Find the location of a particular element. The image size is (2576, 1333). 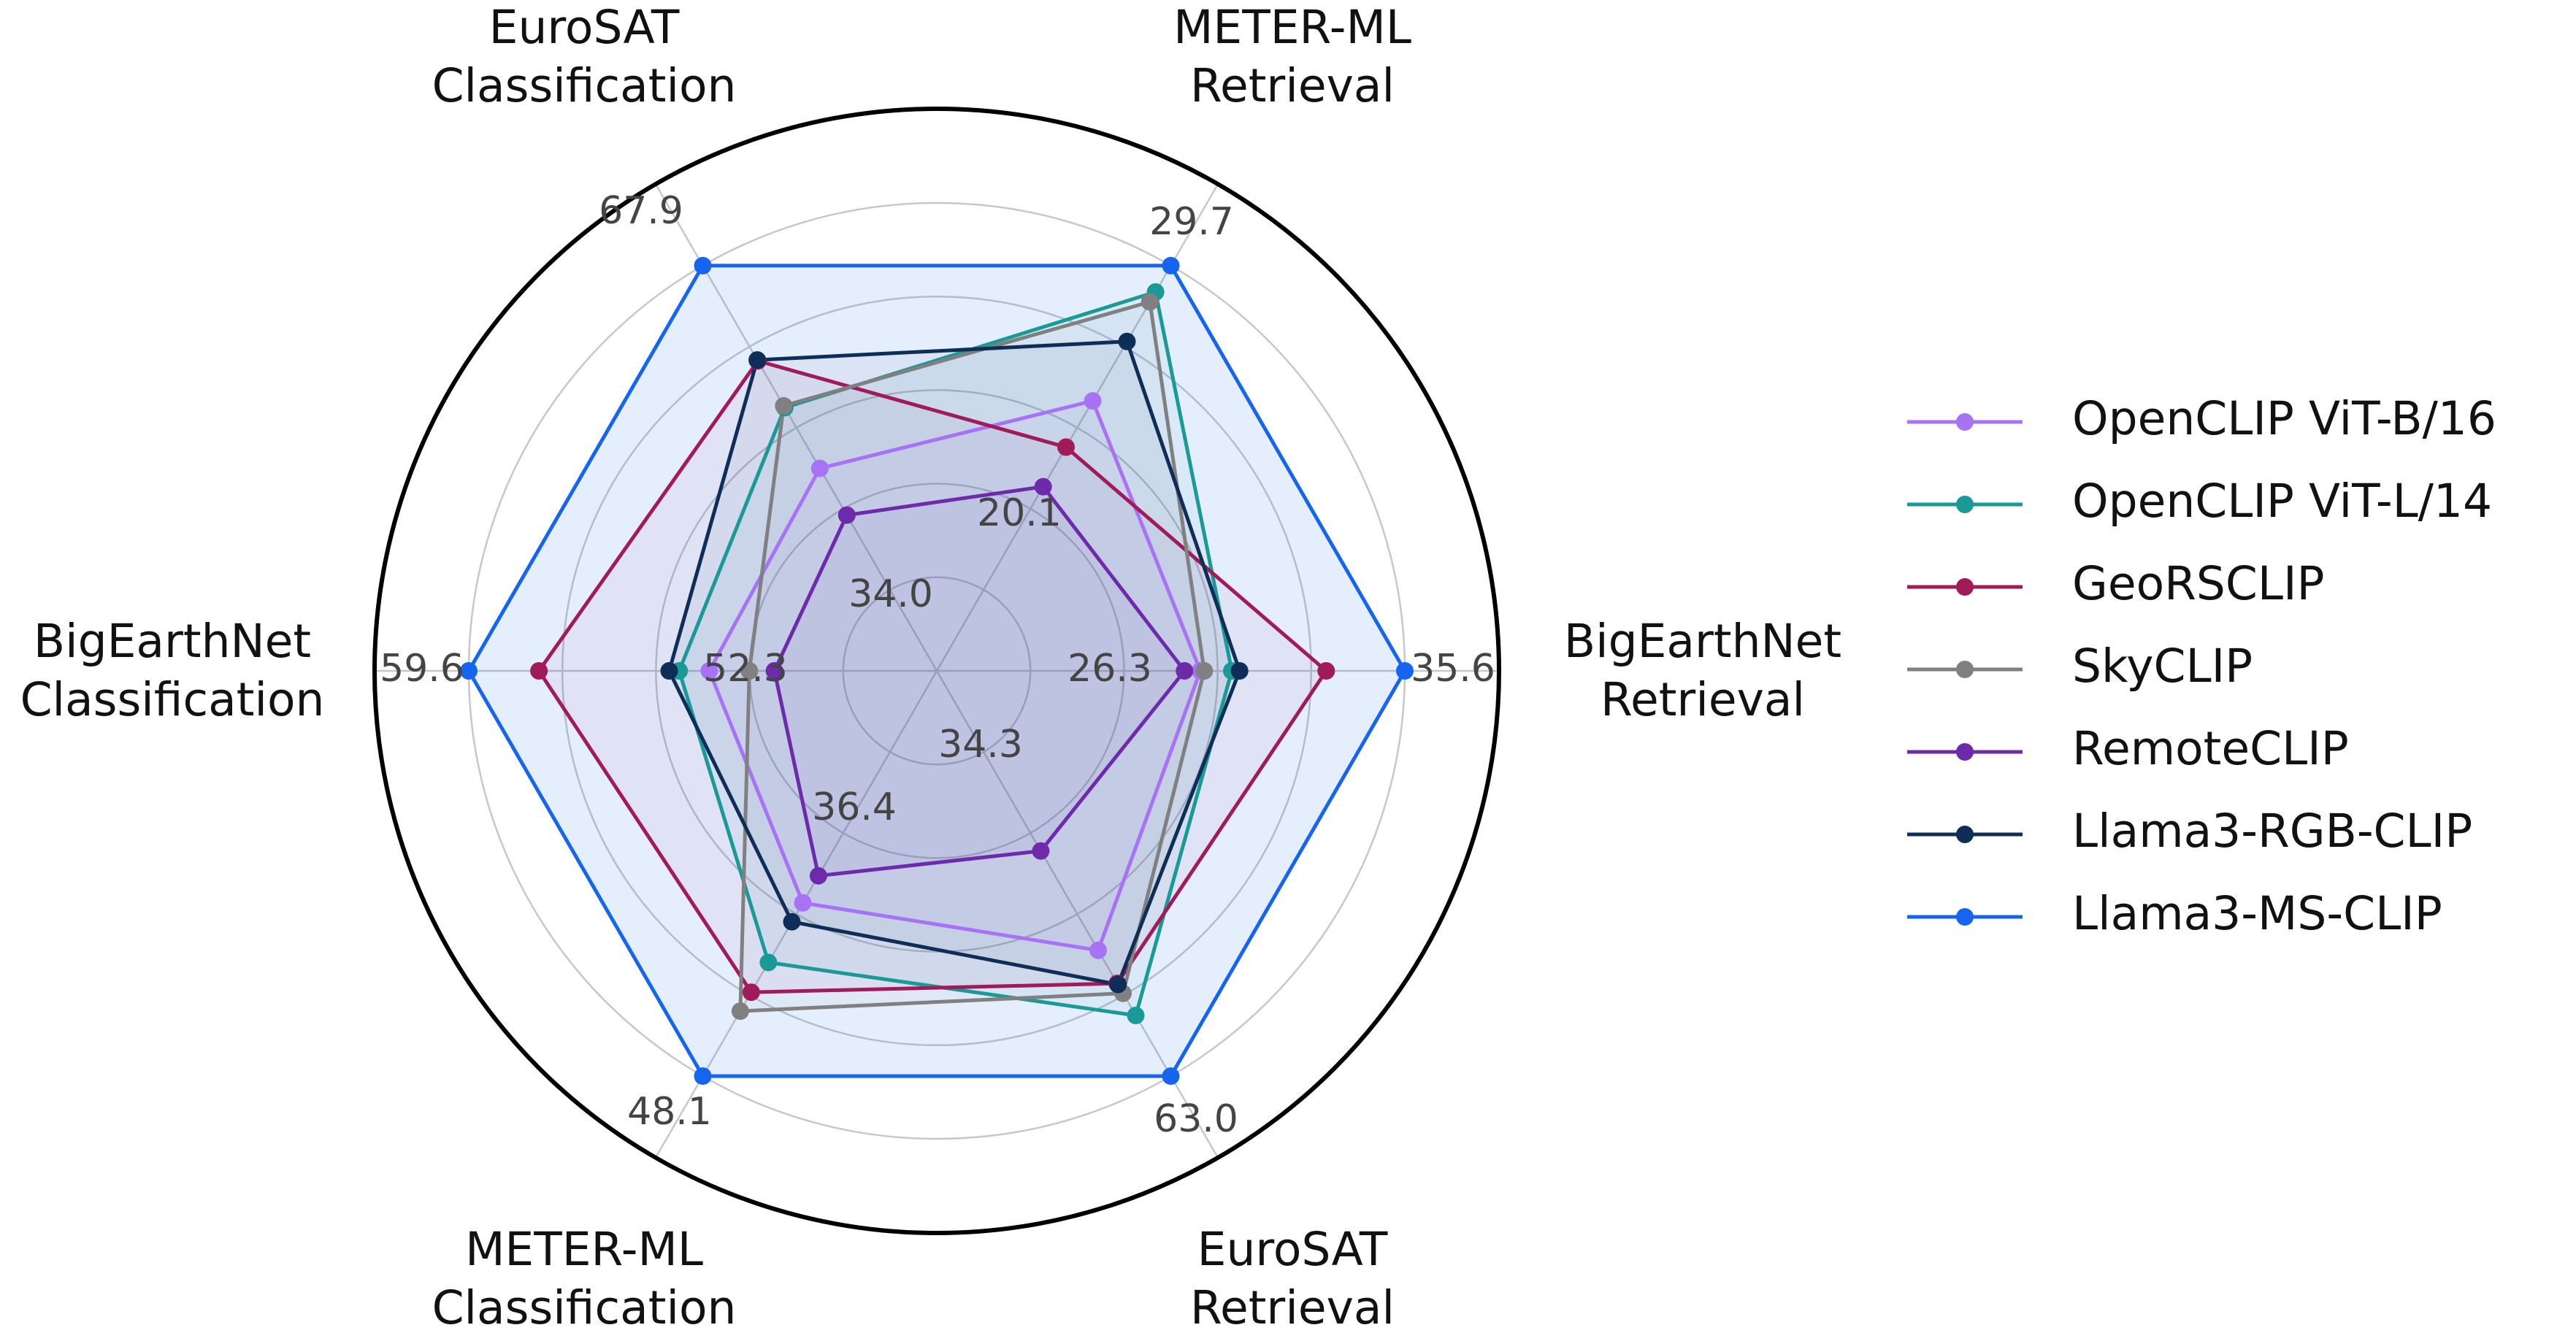

axis-title-1-line-2: Classification is located at coordinates (584, 85).